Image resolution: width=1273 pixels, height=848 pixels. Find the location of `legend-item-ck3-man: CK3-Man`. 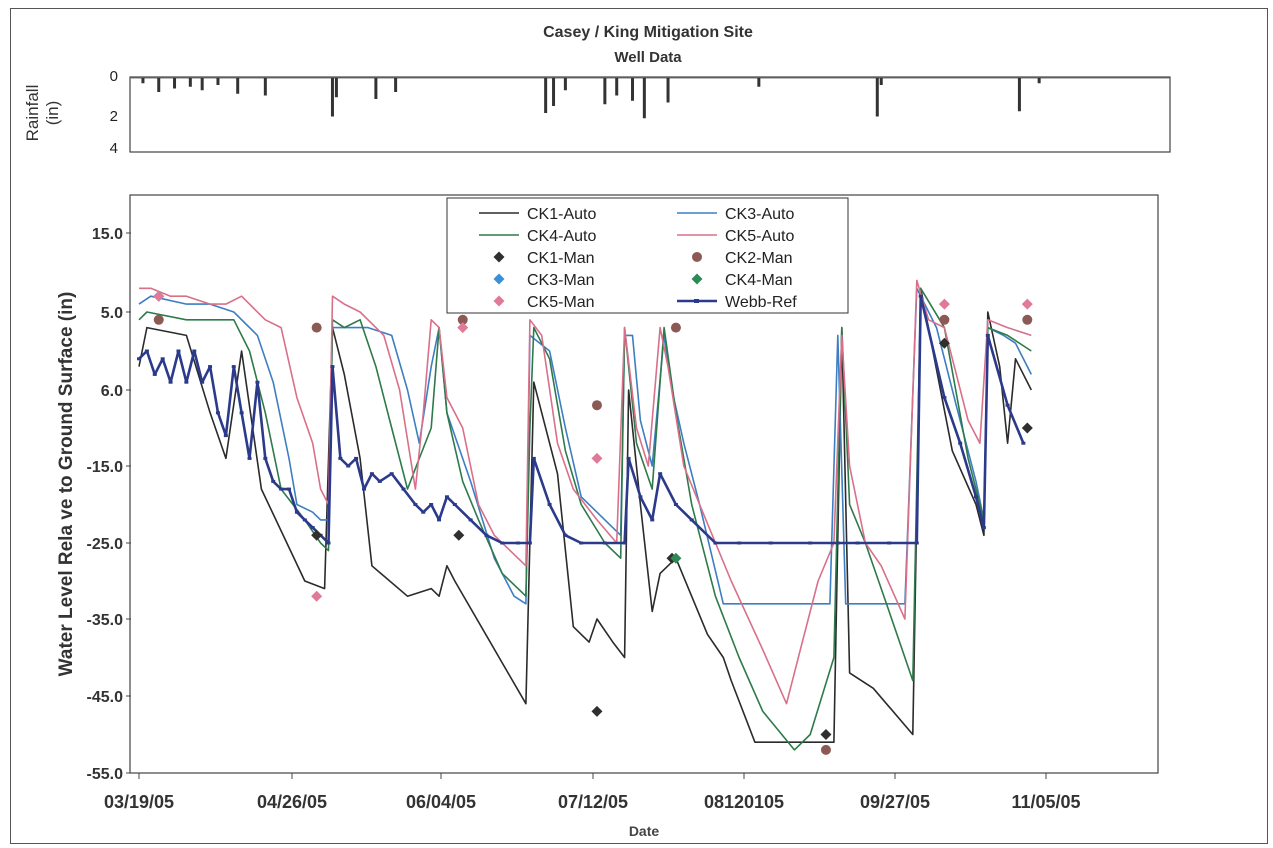

legend-item-ck3-man: CK3-Man is located at coordinates (544, 280).